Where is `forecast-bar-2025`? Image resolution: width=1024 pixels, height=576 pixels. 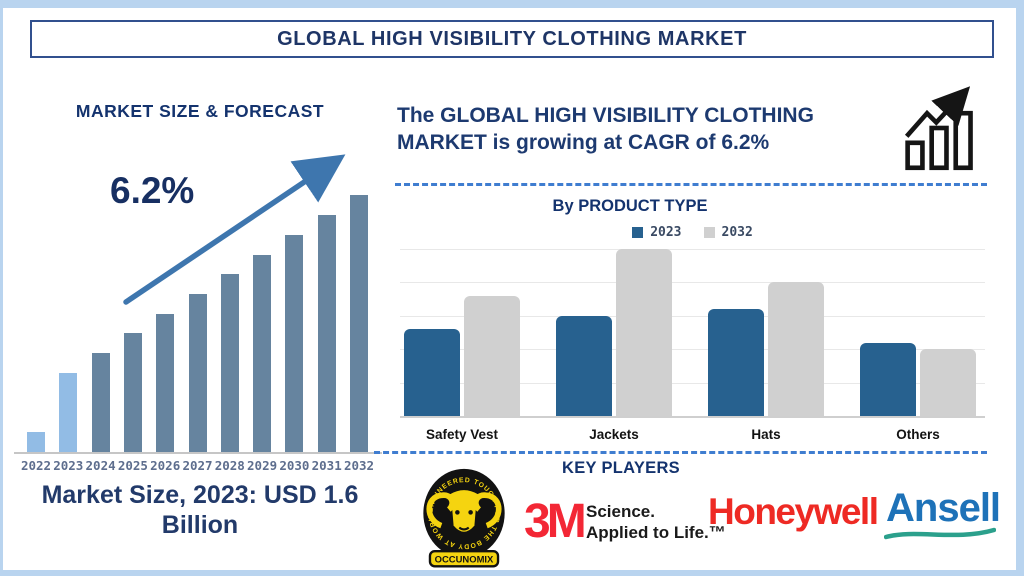 forecast-bar-2025 is located at coordinates (132, 392).